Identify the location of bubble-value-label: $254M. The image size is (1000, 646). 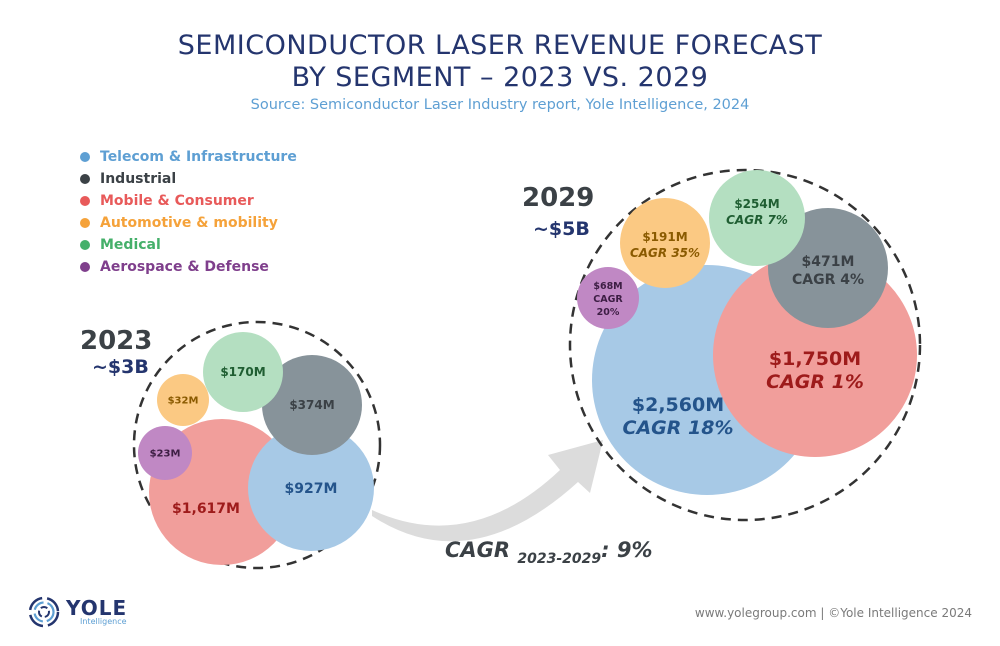
(756, 204).